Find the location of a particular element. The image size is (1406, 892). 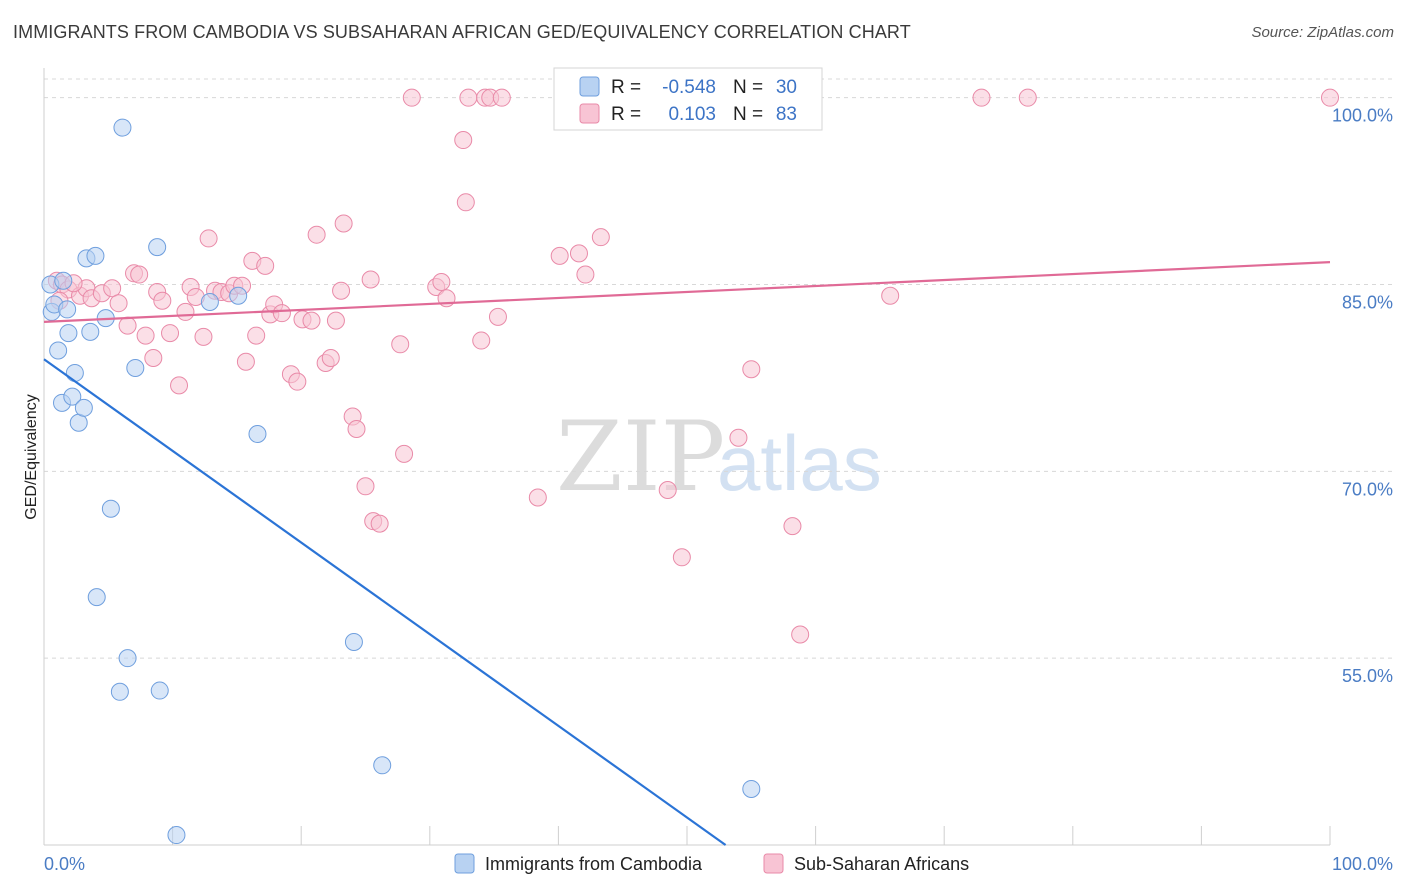

y-tick-label-55: 55.0% is located at coordinates (1367, 676).